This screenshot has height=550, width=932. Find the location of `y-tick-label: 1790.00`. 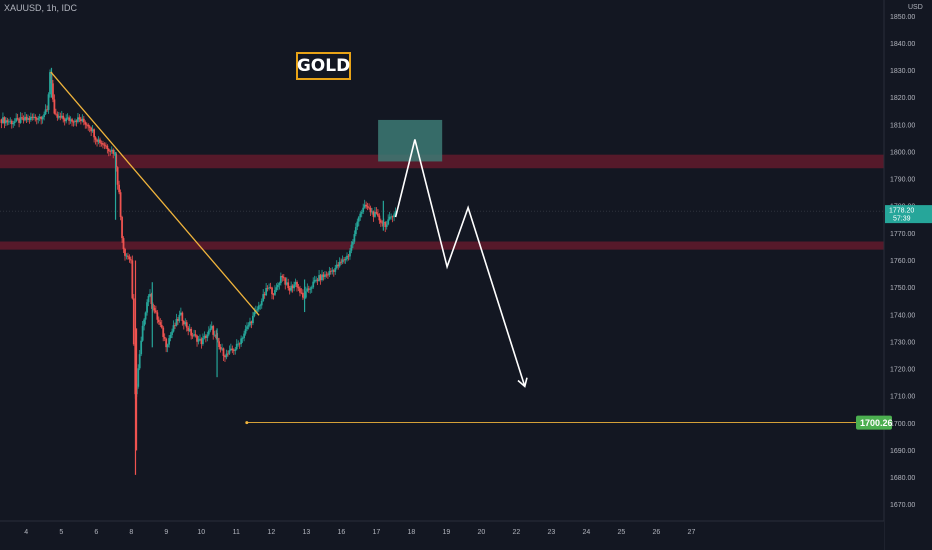

y-tick-label: 1790.00 is located at coordinates (902, 180).